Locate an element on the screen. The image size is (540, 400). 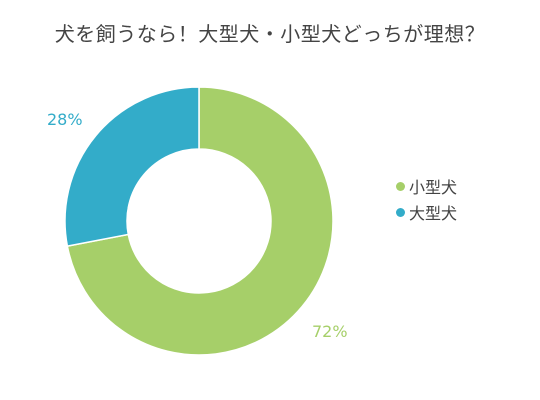
legend: 小型犬 大型犬 is located at coordinates (426, 199).